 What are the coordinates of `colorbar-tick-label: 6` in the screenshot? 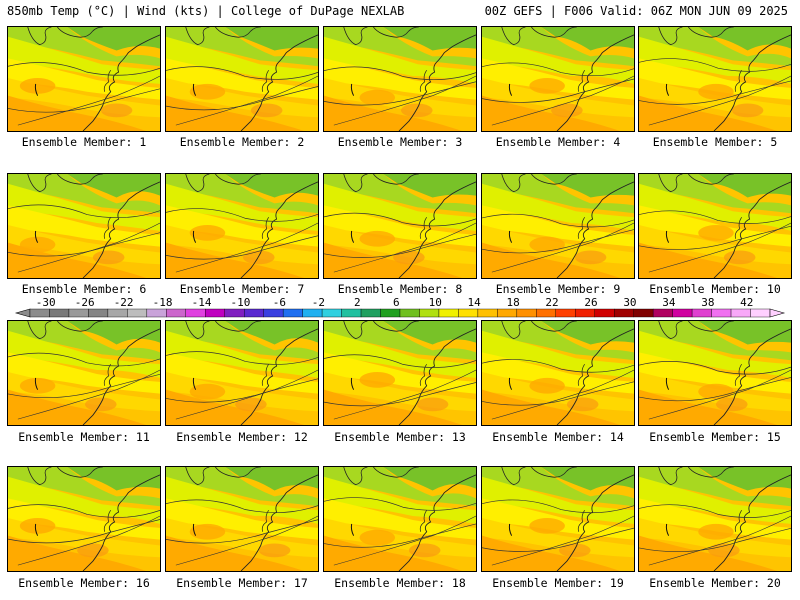 It's located at (396, 302).